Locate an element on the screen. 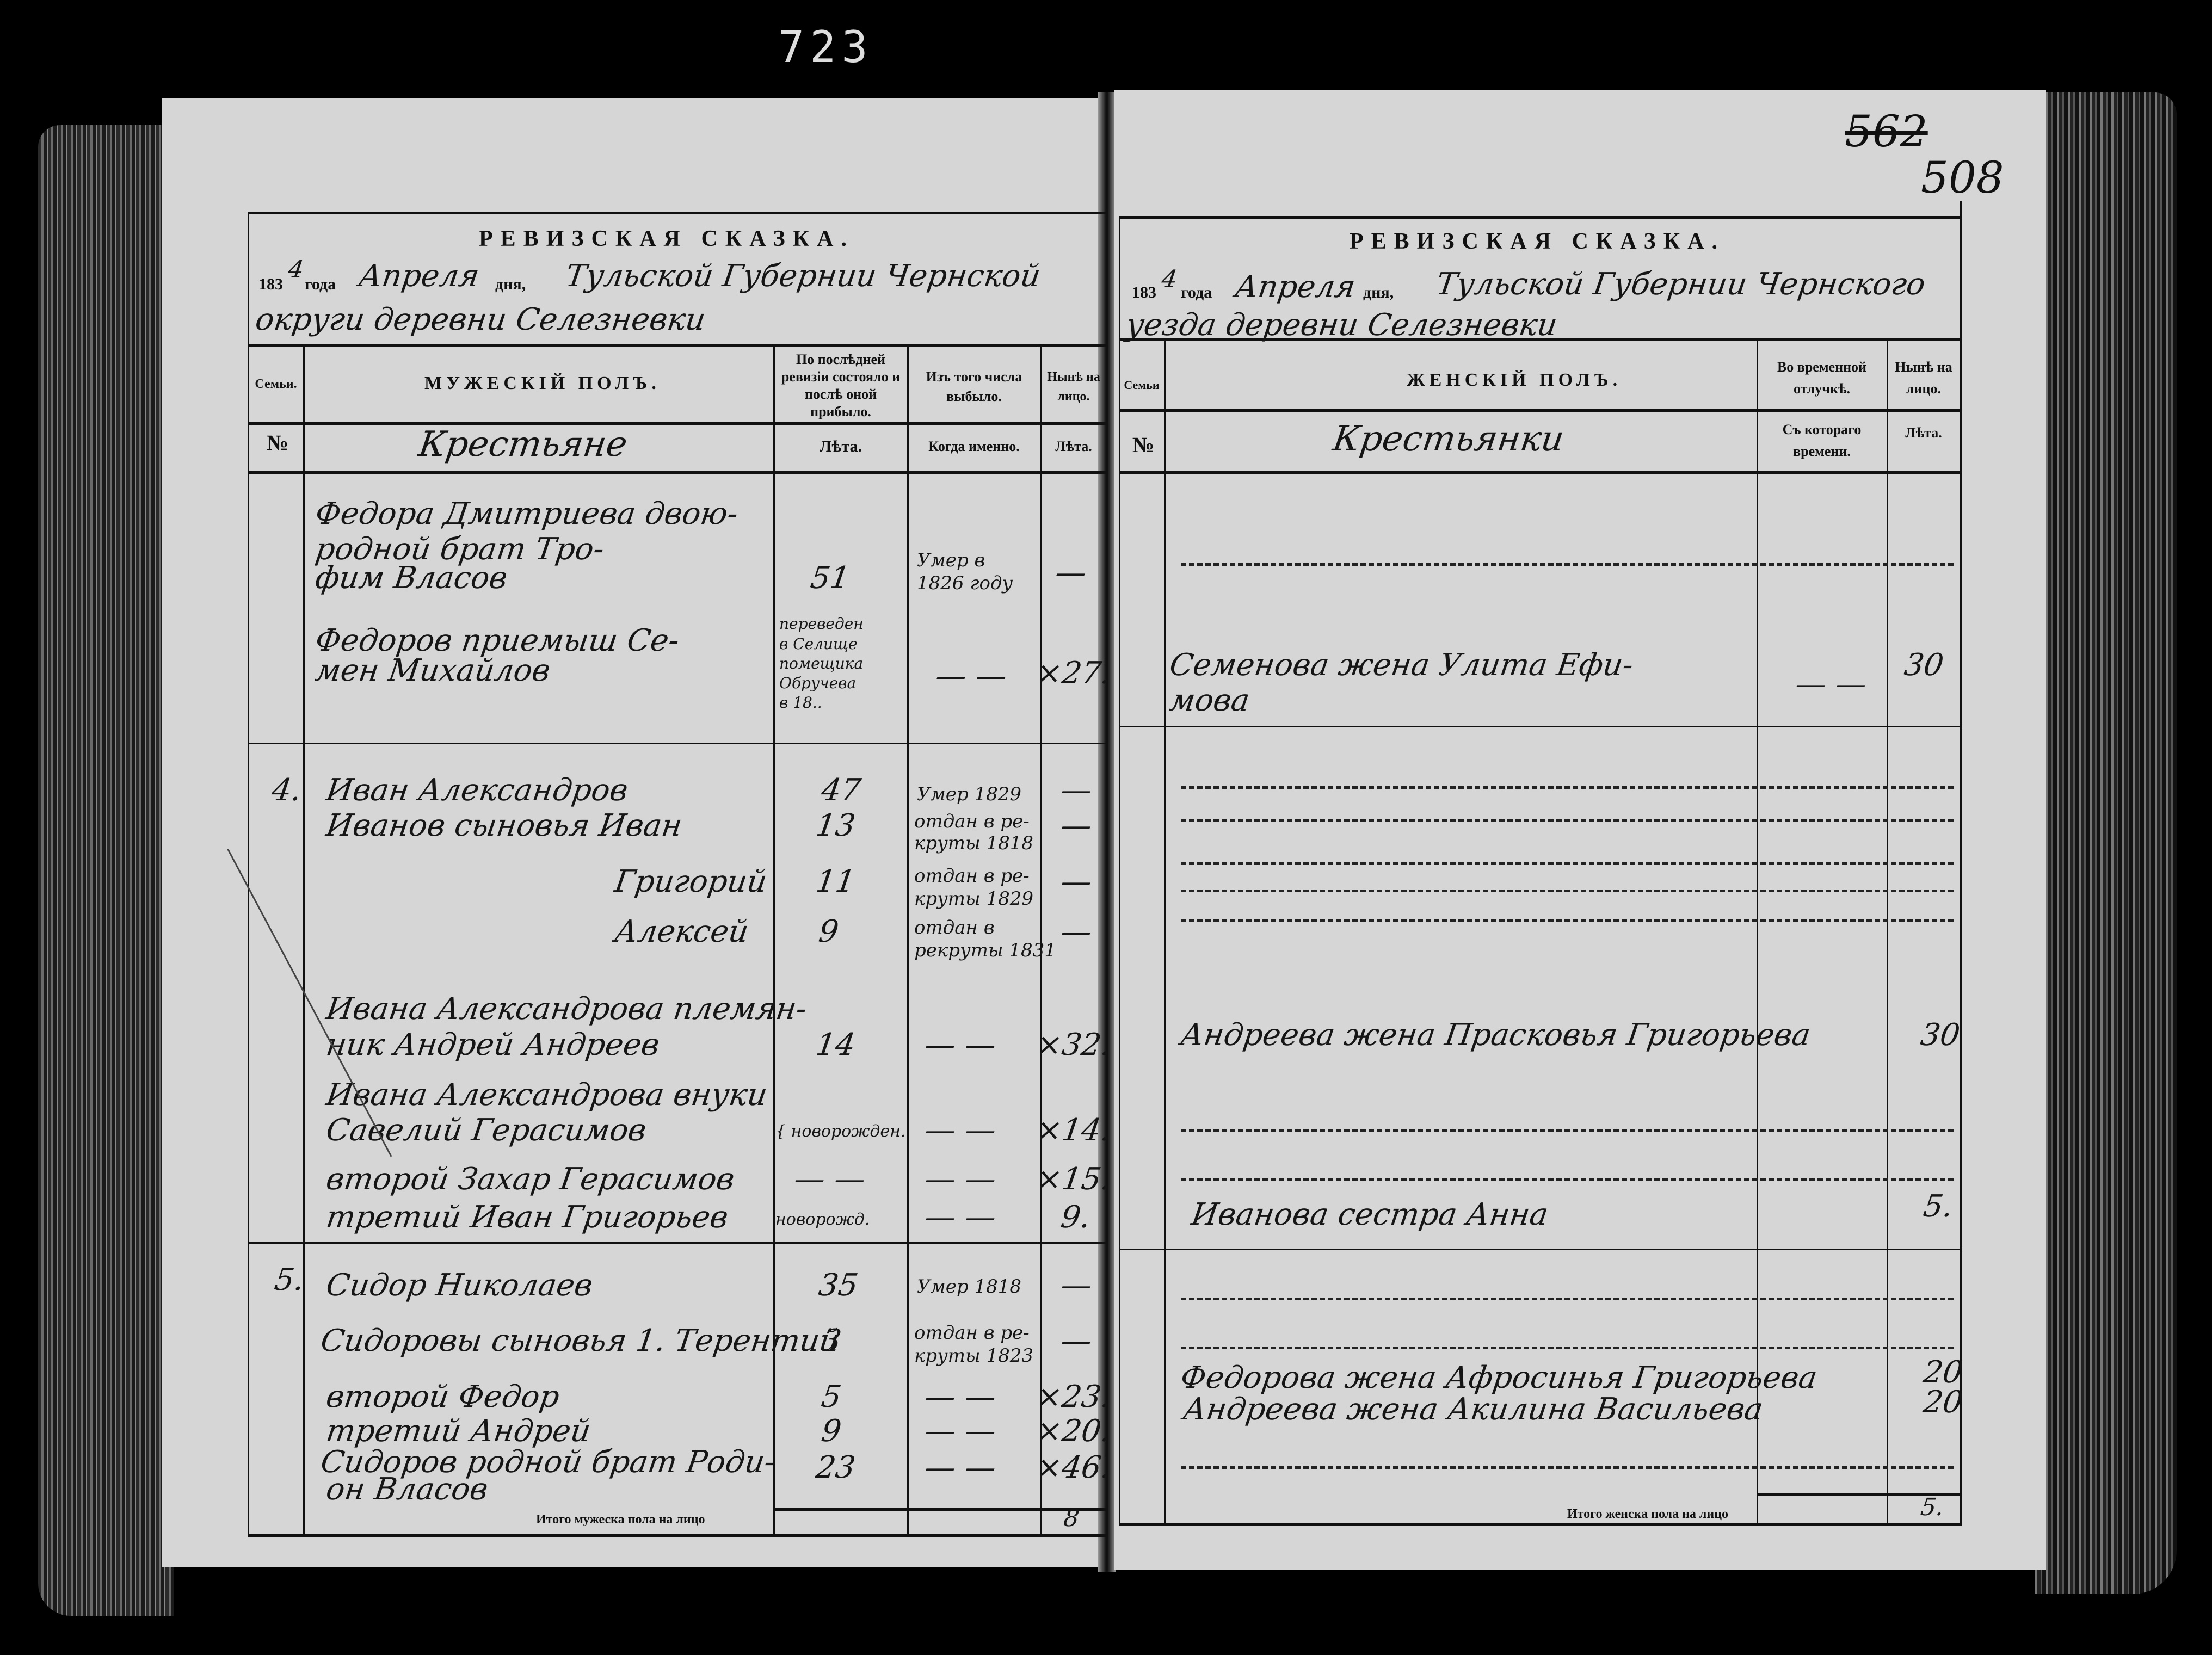 The width and height of the screenshot is (2212, 1655). entry-name: Андреева жена Акилина Васильева is located at coordinates (1473, 1410).